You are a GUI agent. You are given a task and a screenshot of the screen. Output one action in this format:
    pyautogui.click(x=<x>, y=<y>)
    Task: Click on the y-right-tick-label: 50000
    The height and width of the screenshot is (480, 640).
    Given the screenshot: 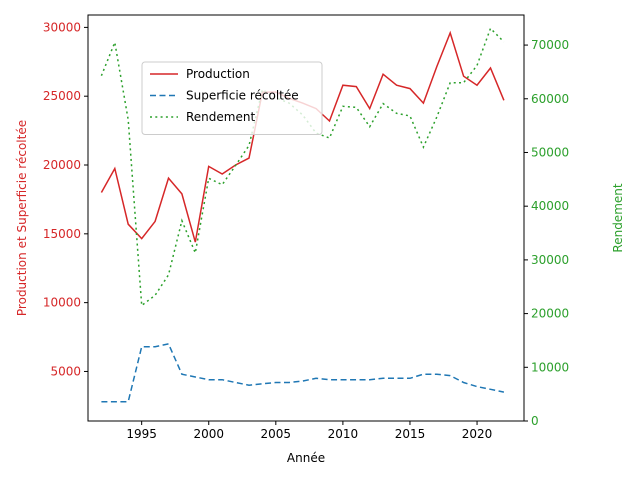 What is the action you would take?
    pyautogui.click(x=550, y=152)
    